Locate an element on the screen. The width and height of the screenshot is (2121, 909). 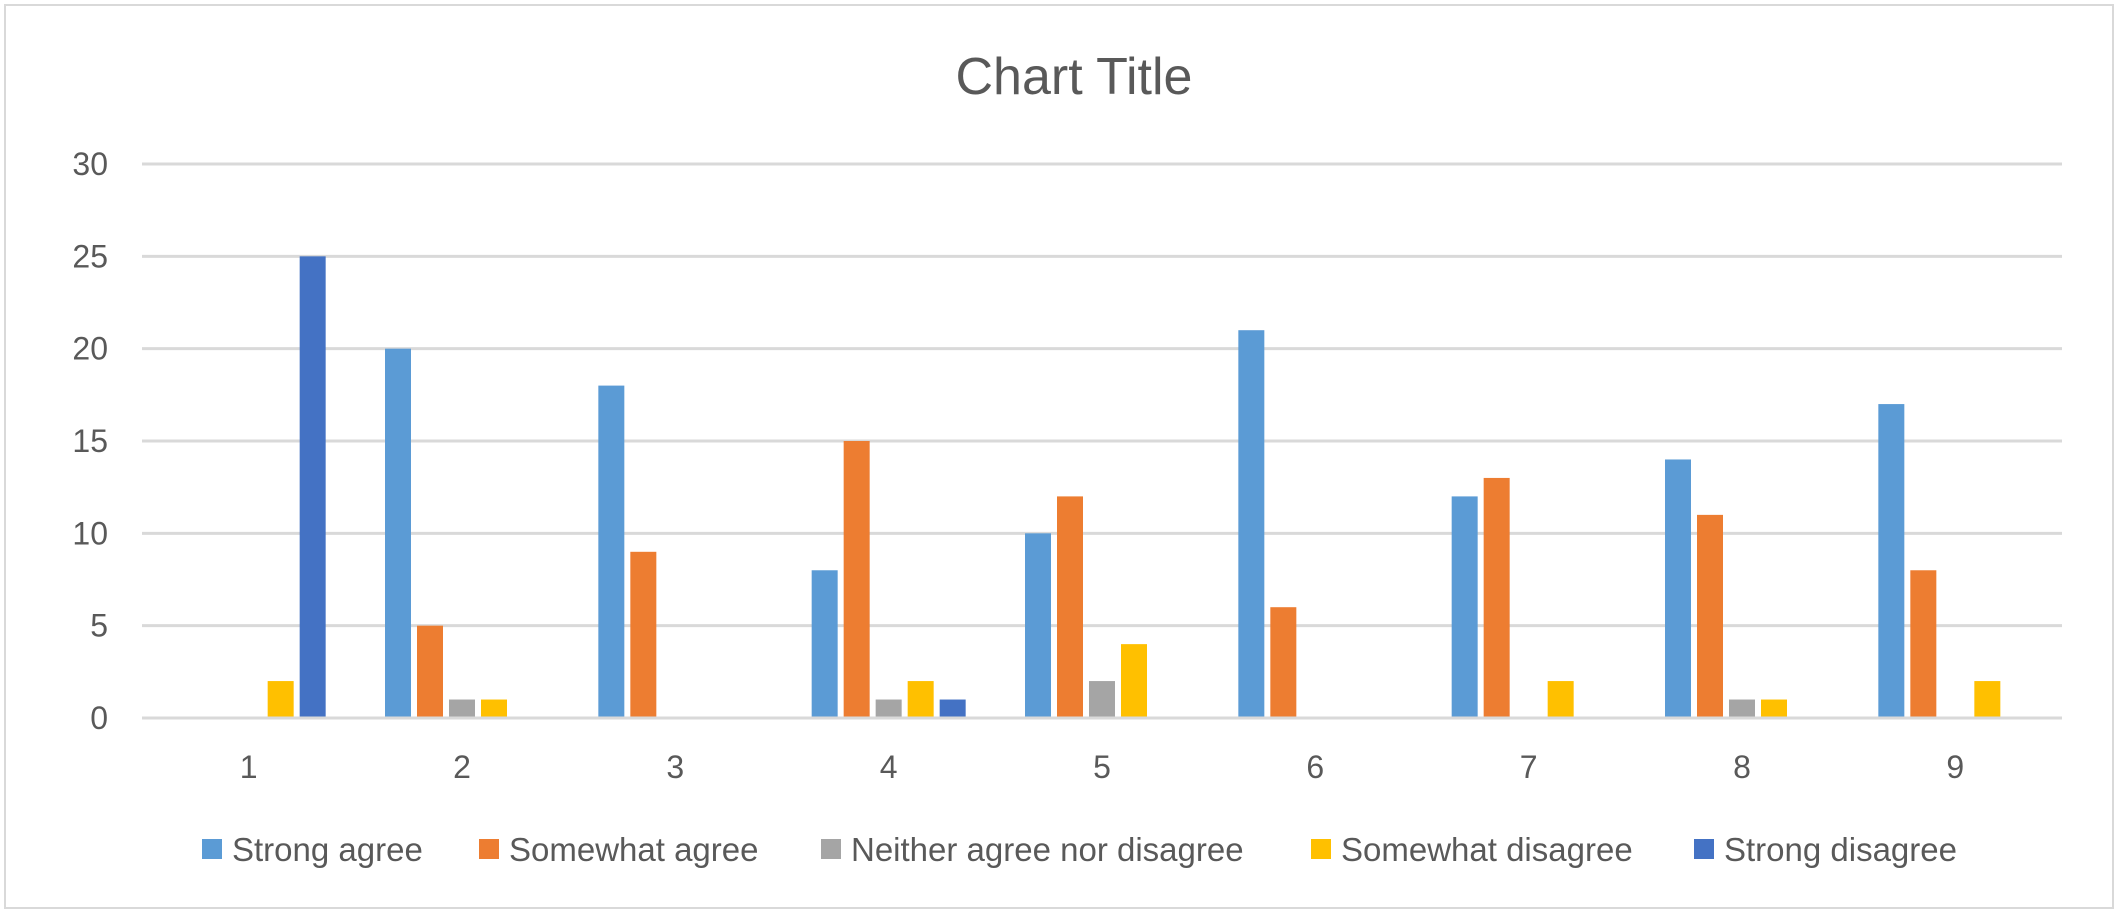
x-tick-label: 7 is located at coordinates (1529, 767).